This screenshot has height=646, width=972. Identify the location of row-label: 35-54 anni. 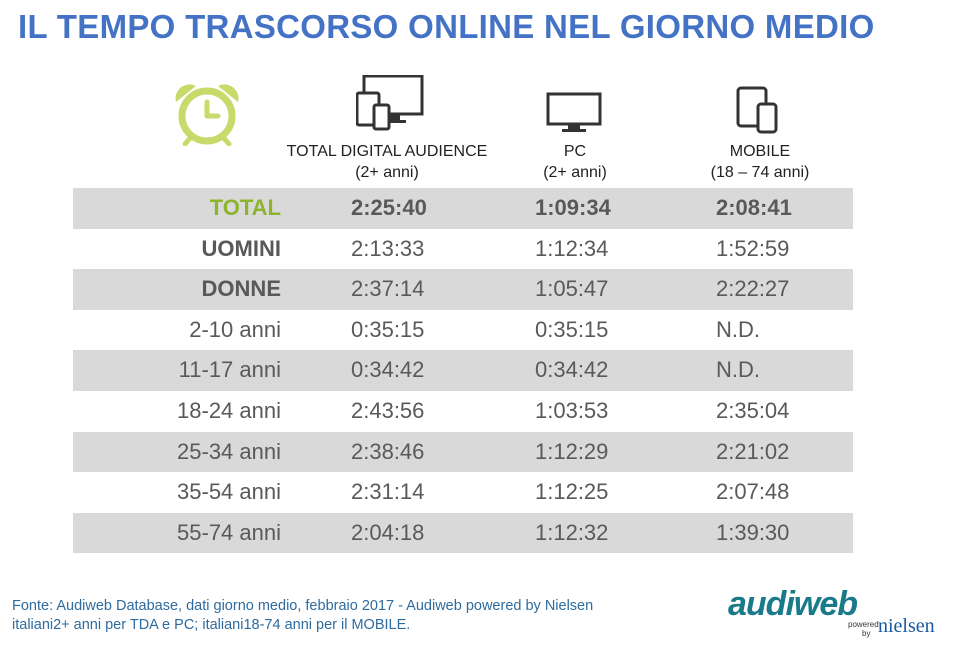
(229, 492).